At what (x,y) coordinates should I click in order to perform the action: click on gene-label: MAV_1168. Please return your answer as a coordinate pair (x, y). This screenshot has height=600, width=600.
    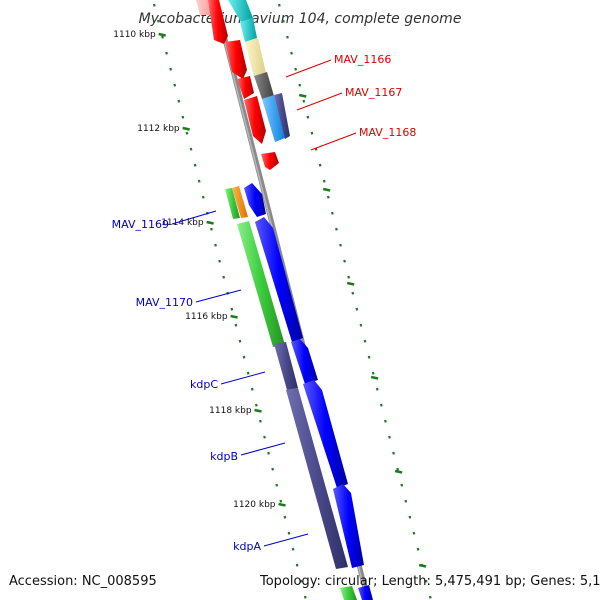
    Looking at the image, I should click on (387, 132).